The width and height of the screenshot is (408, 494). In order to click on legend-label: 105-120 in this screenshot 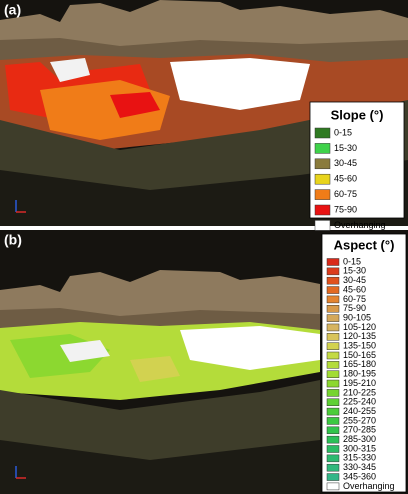, I will do `click(359, 327)`.